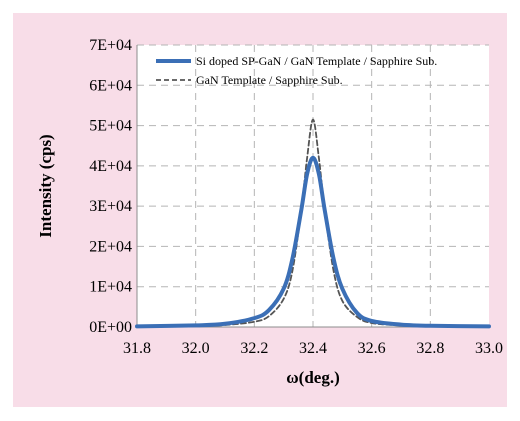 This screenshot has width=520, height=421. What do you see at coordinates (269, 80) in the screenshot?
I see `legend-label-2: GaN Template / Sapphire Sub.` at bounding box center [269, 80].